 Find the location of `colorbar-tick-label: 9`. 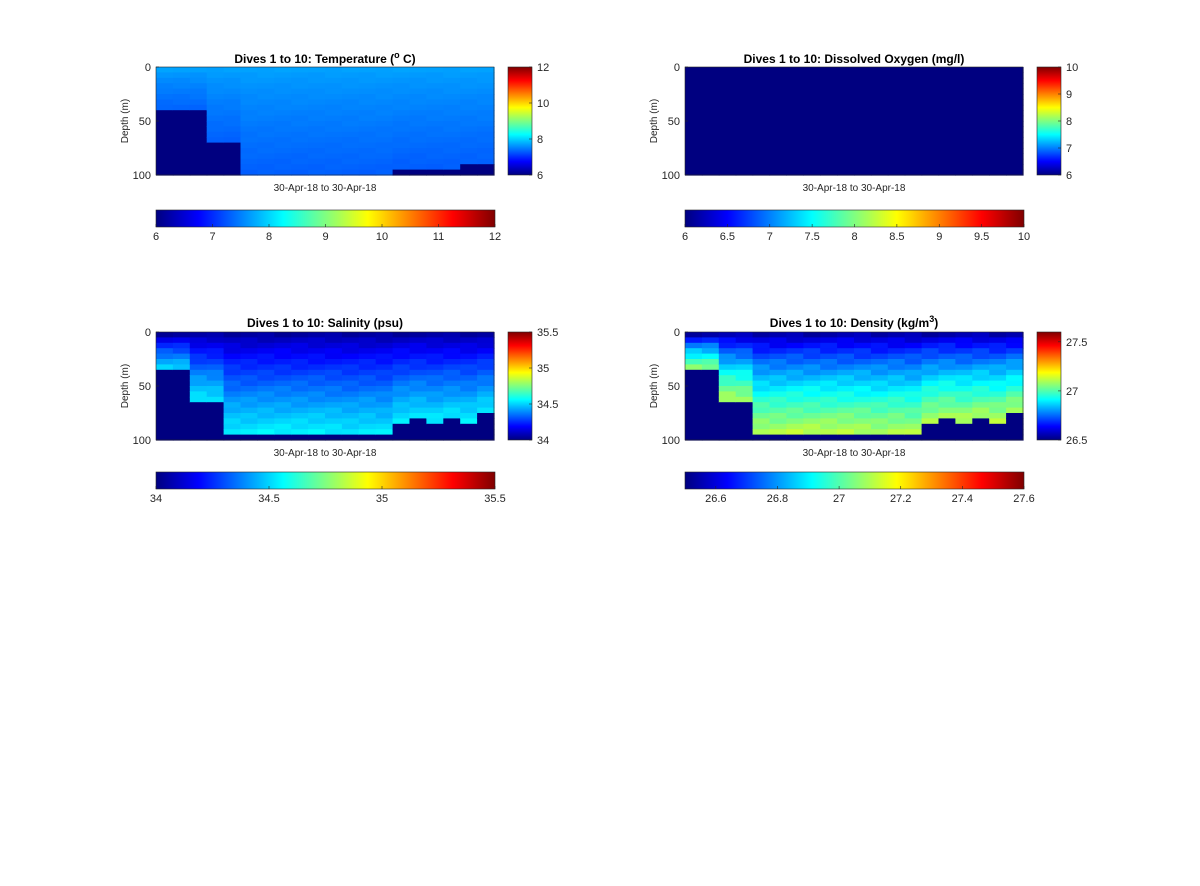

colorbar-tick-label: 9 is located at coordinates (1069, 95).